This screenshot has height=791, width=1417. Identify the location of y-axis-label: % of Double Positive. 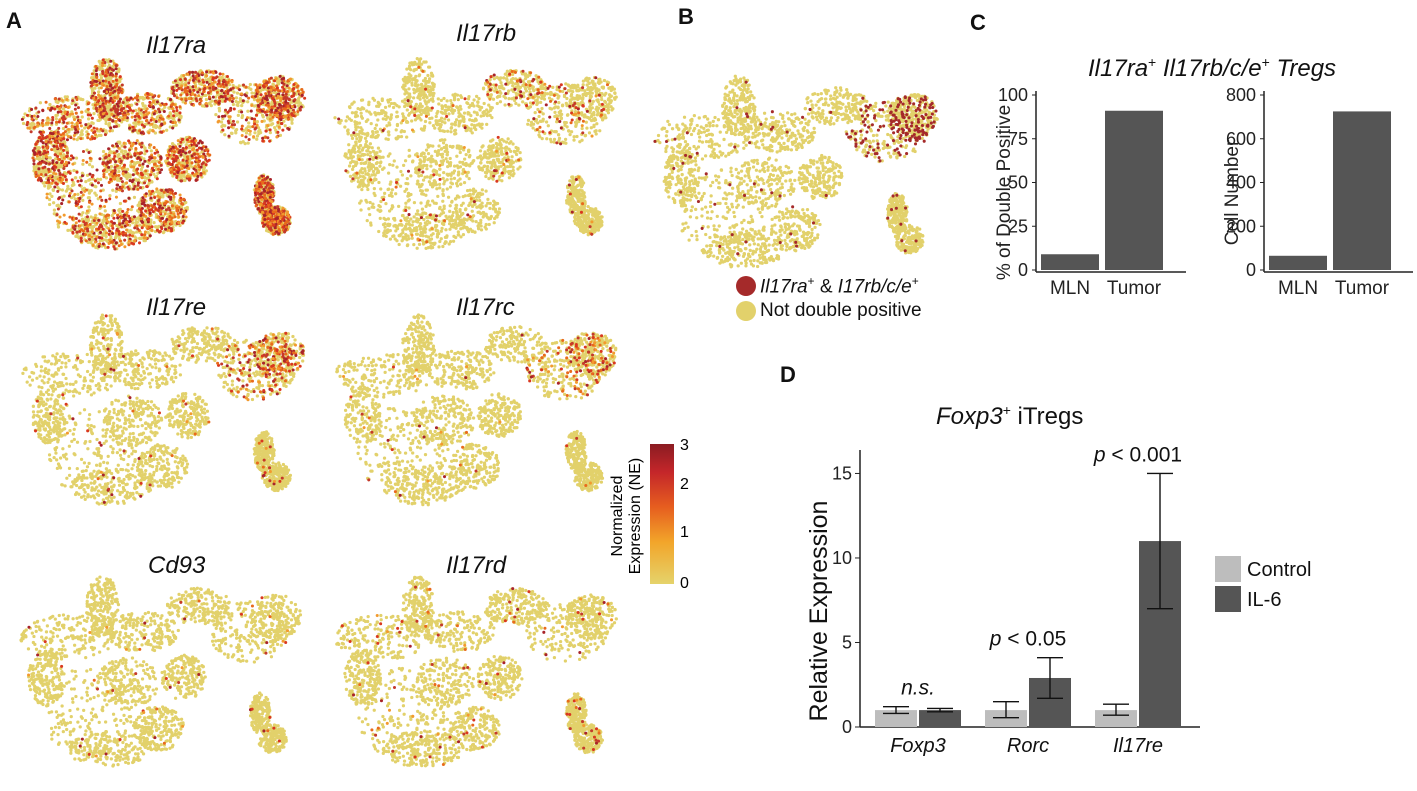
(1004, 192).